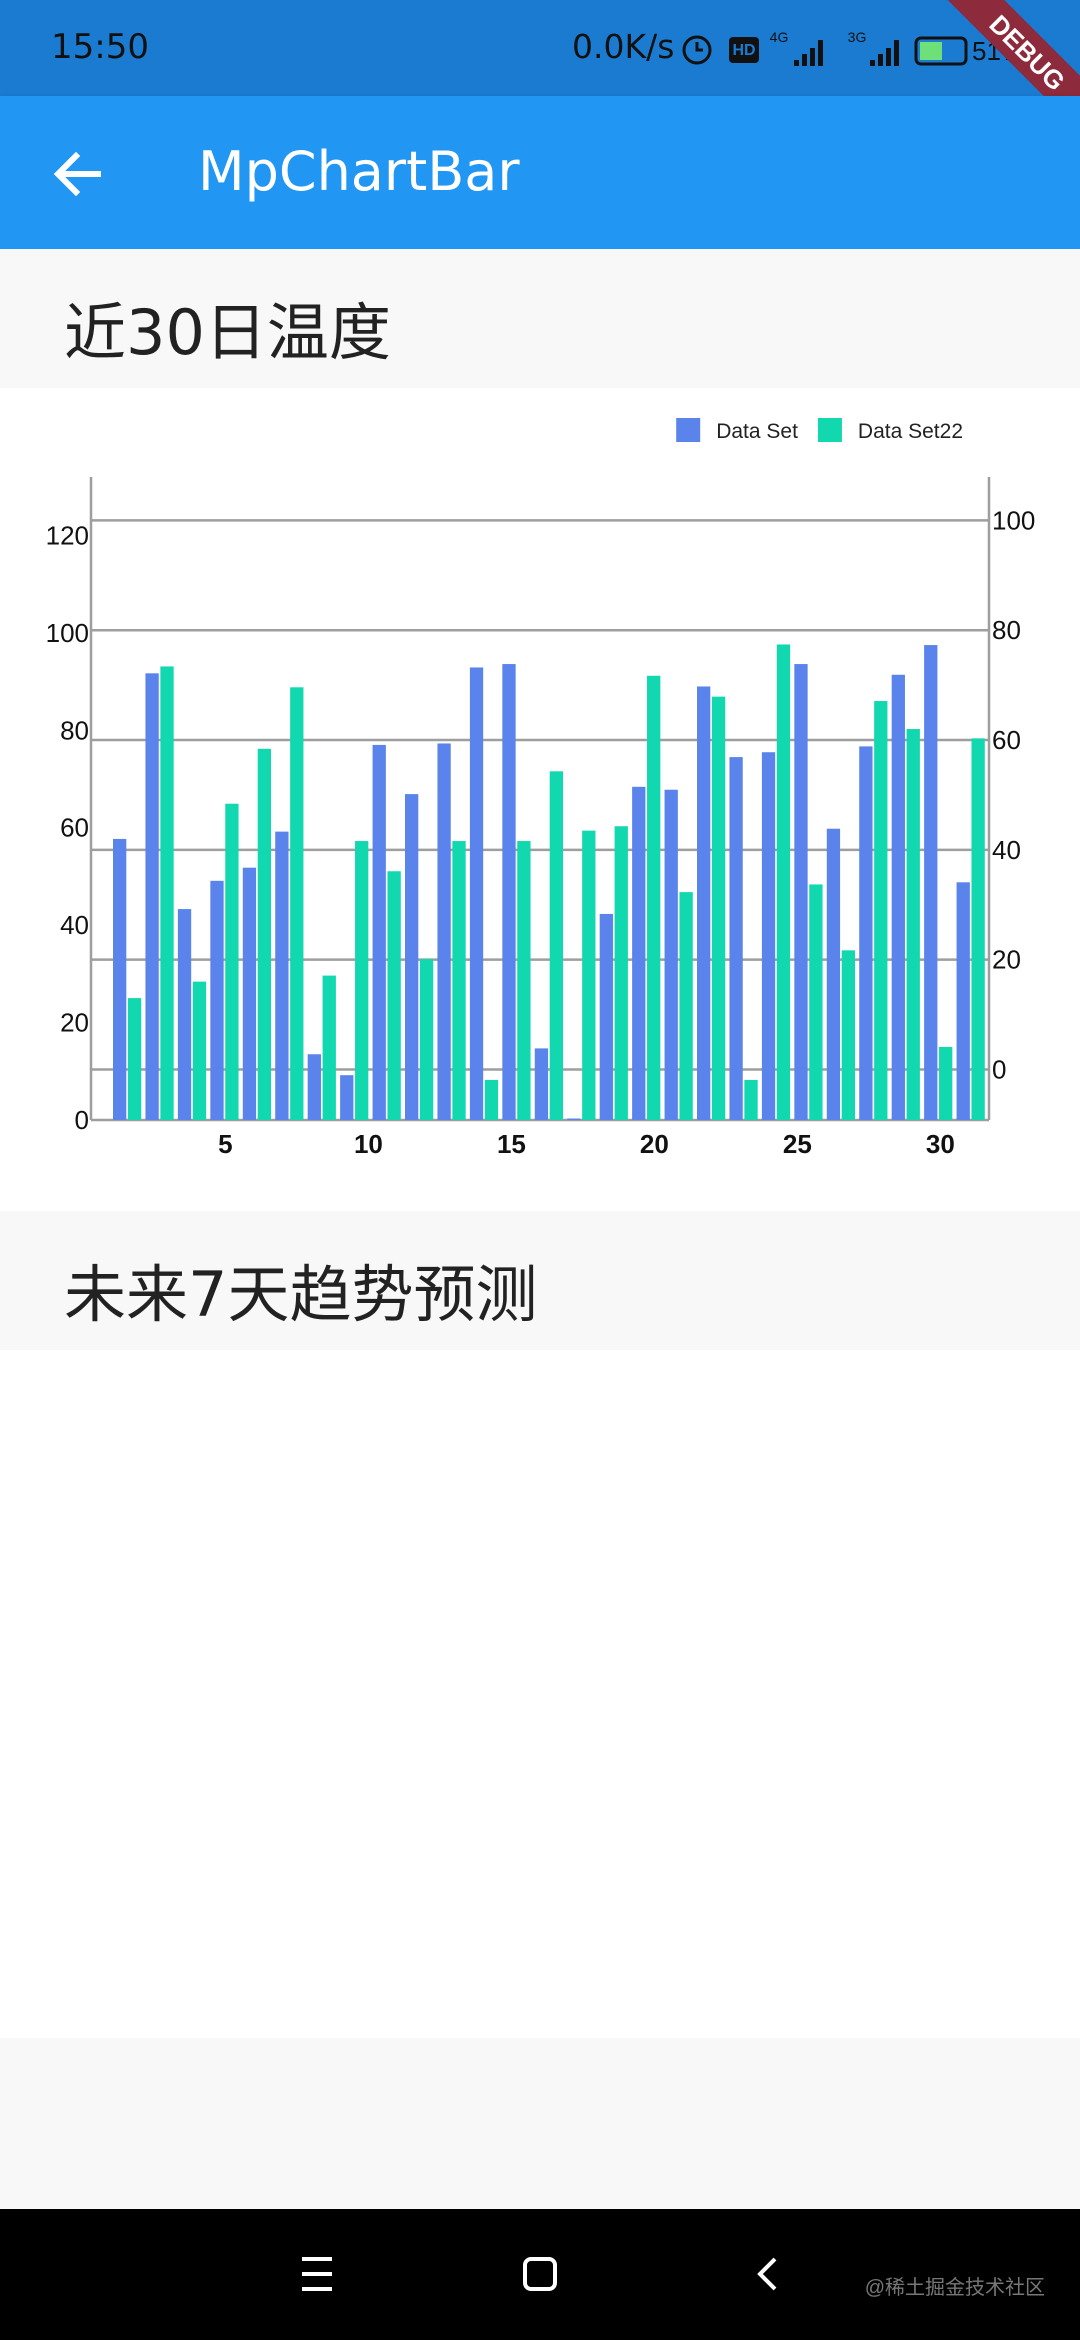 This screenshot has width=1080, height=2340. What do you see at coordinates (797, 1144) in the screenshot?
I see `x-tick-label: 25` at bounding box center [797, 1144].